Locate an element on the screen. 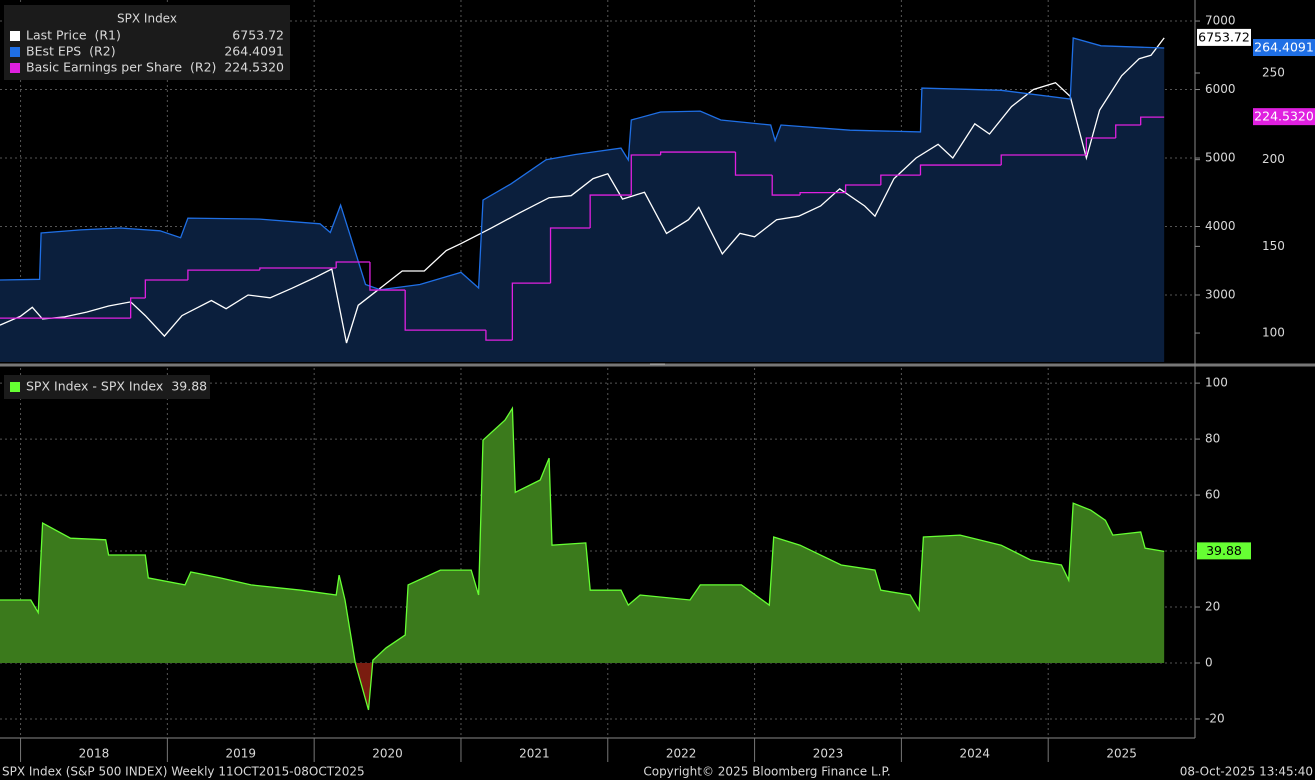  y-tick-label: 80 is located at coordinates (1212, 439).